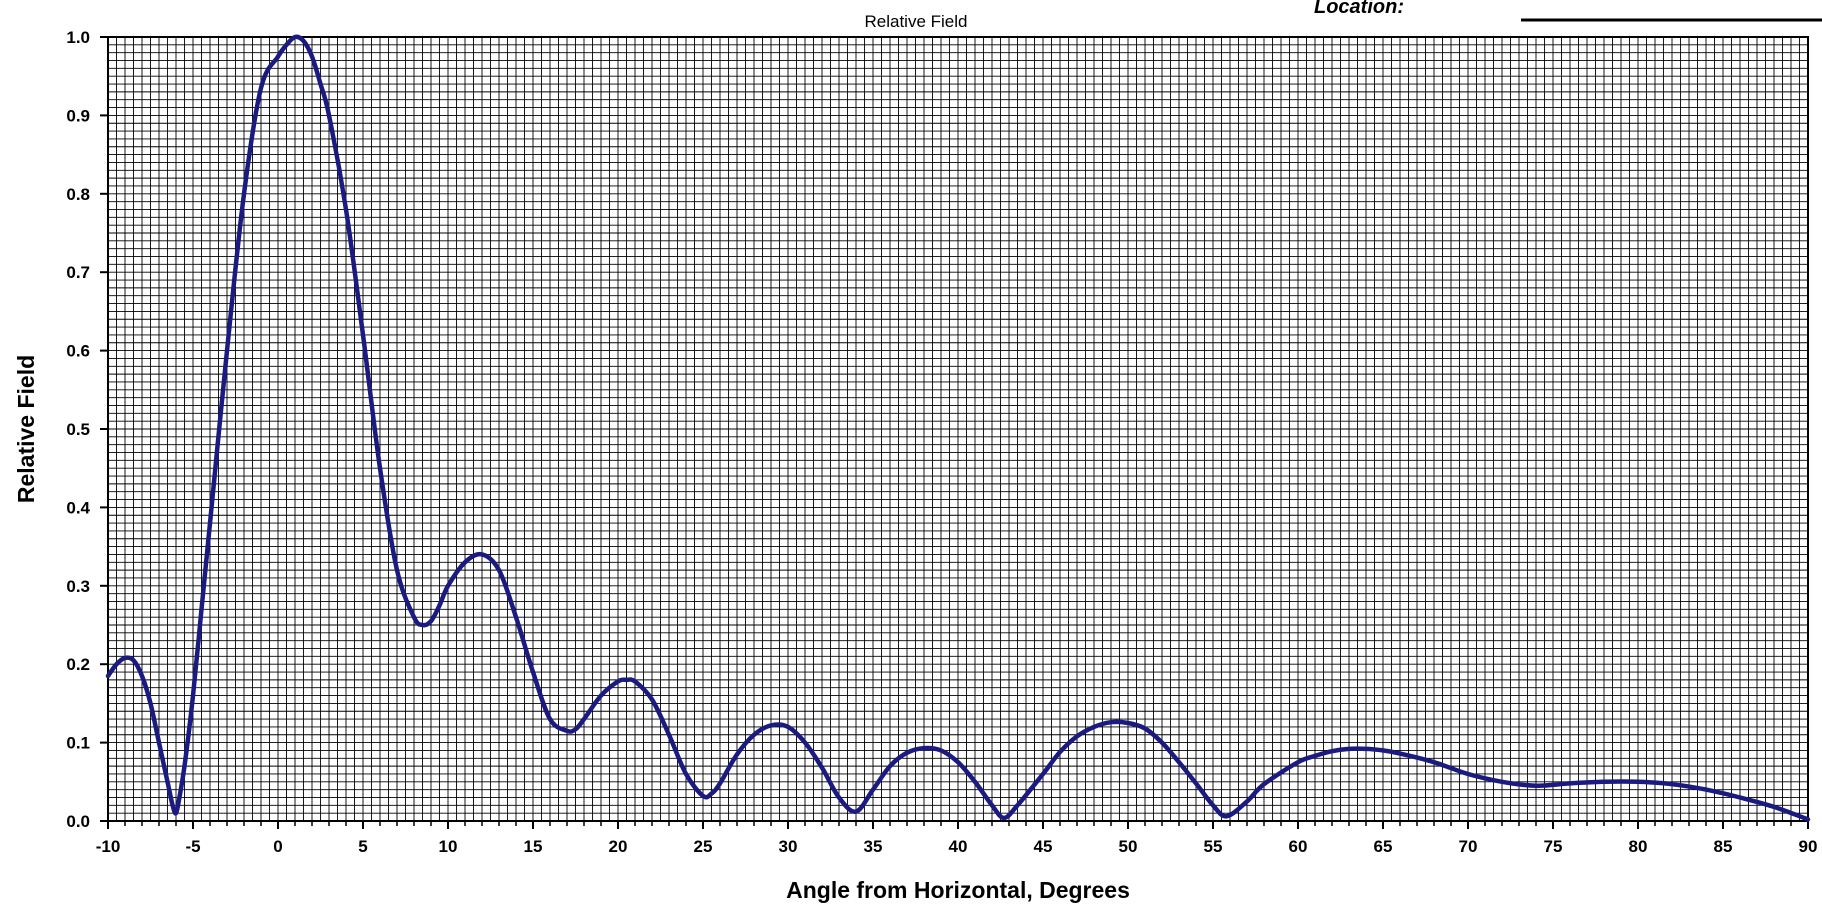 The height and width of the screenshot is (907, 1822). I want to click on y-tick-label: 0.3, so click(78, 586).